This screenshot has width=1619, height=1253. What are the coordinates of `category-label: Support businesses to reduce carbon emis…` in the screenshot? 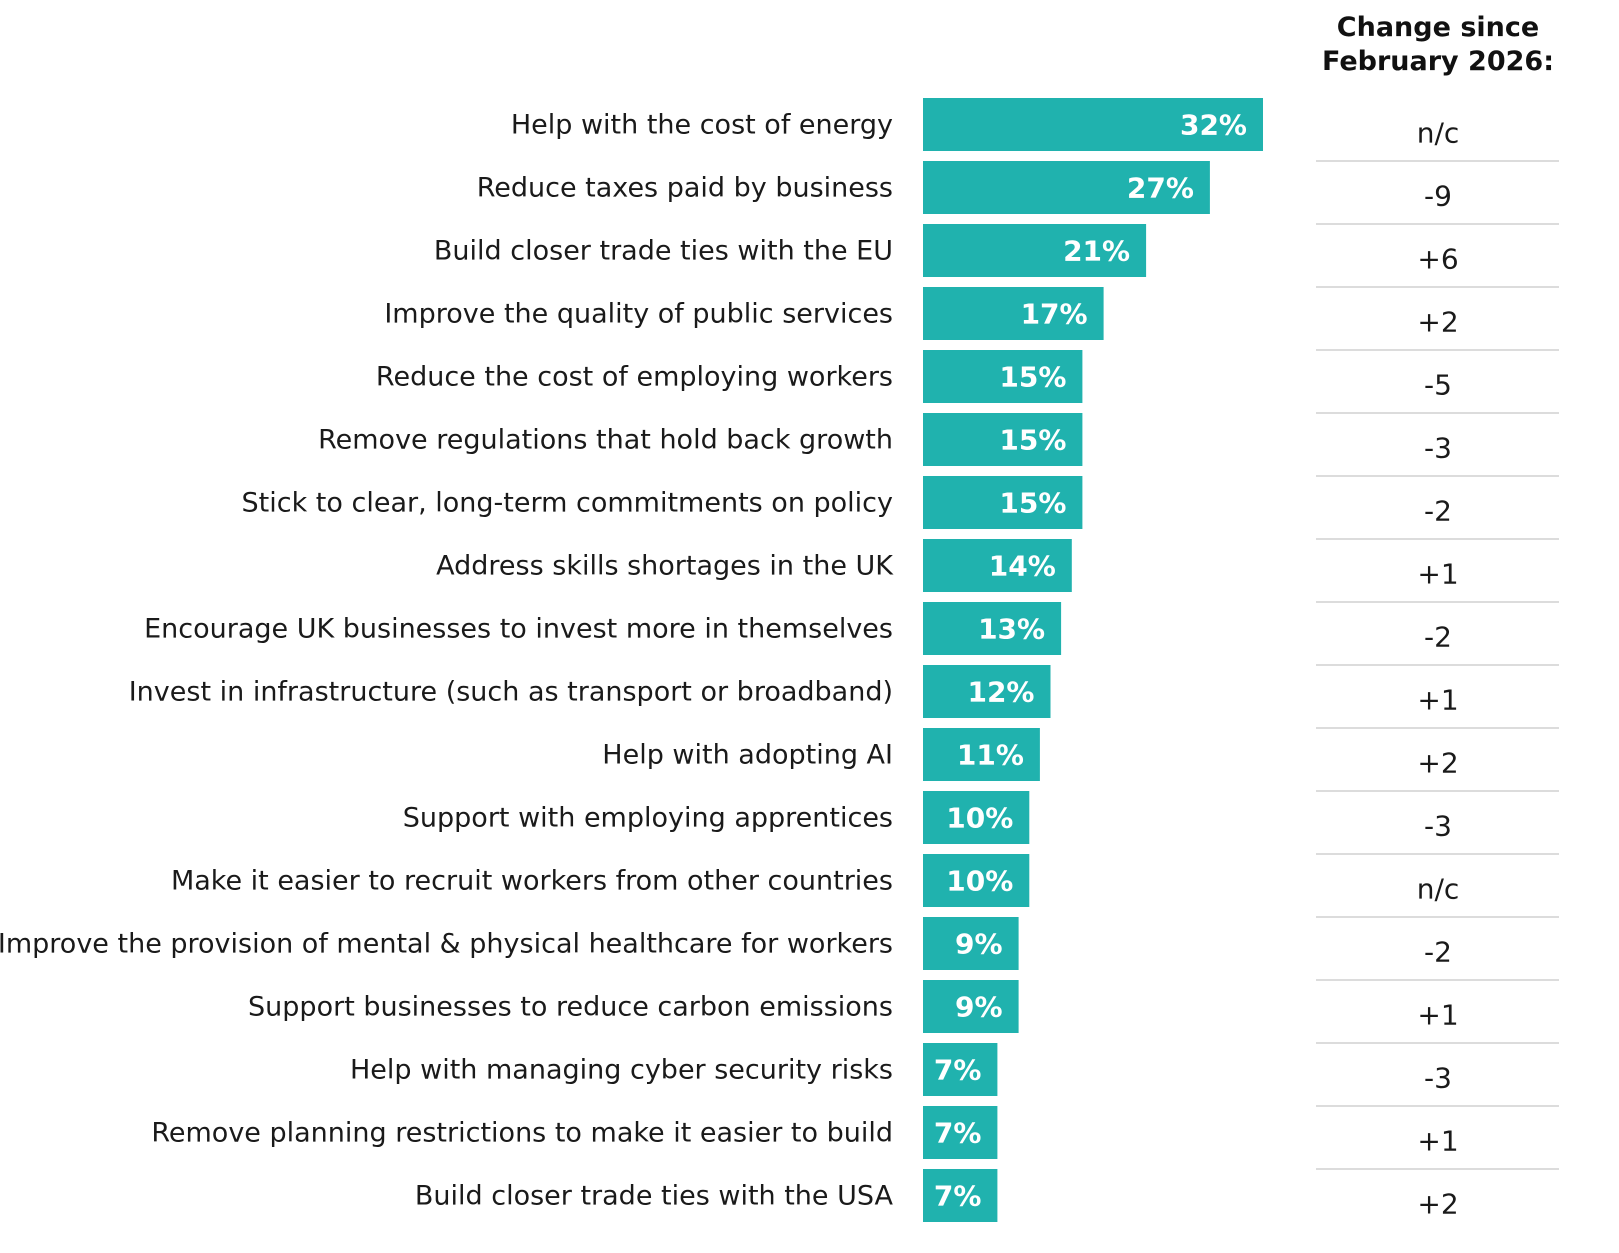 It's located at (570, 1007).